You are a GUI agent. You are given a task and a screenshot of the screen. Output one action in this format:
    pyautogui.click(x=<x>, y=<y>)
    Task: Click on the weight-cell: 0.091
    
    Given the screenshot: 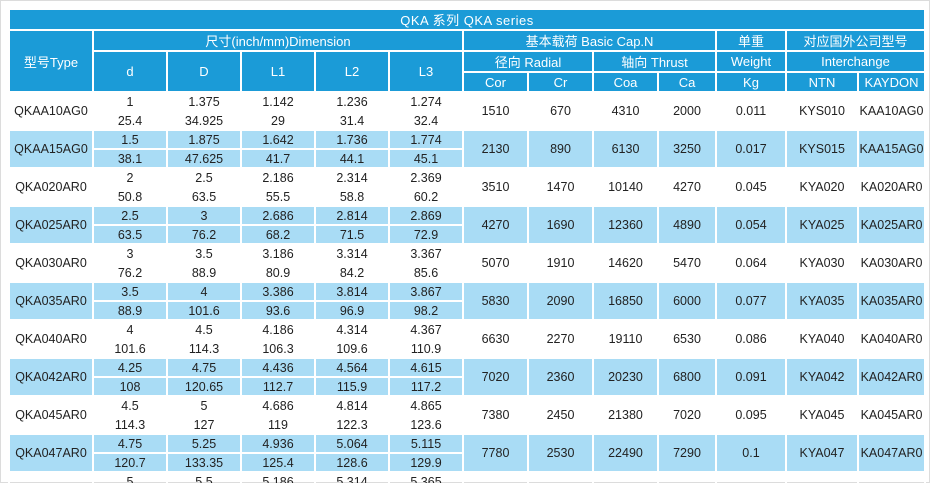 What is the action you would take?
    pyautogui.click(x=751, y=377)
    